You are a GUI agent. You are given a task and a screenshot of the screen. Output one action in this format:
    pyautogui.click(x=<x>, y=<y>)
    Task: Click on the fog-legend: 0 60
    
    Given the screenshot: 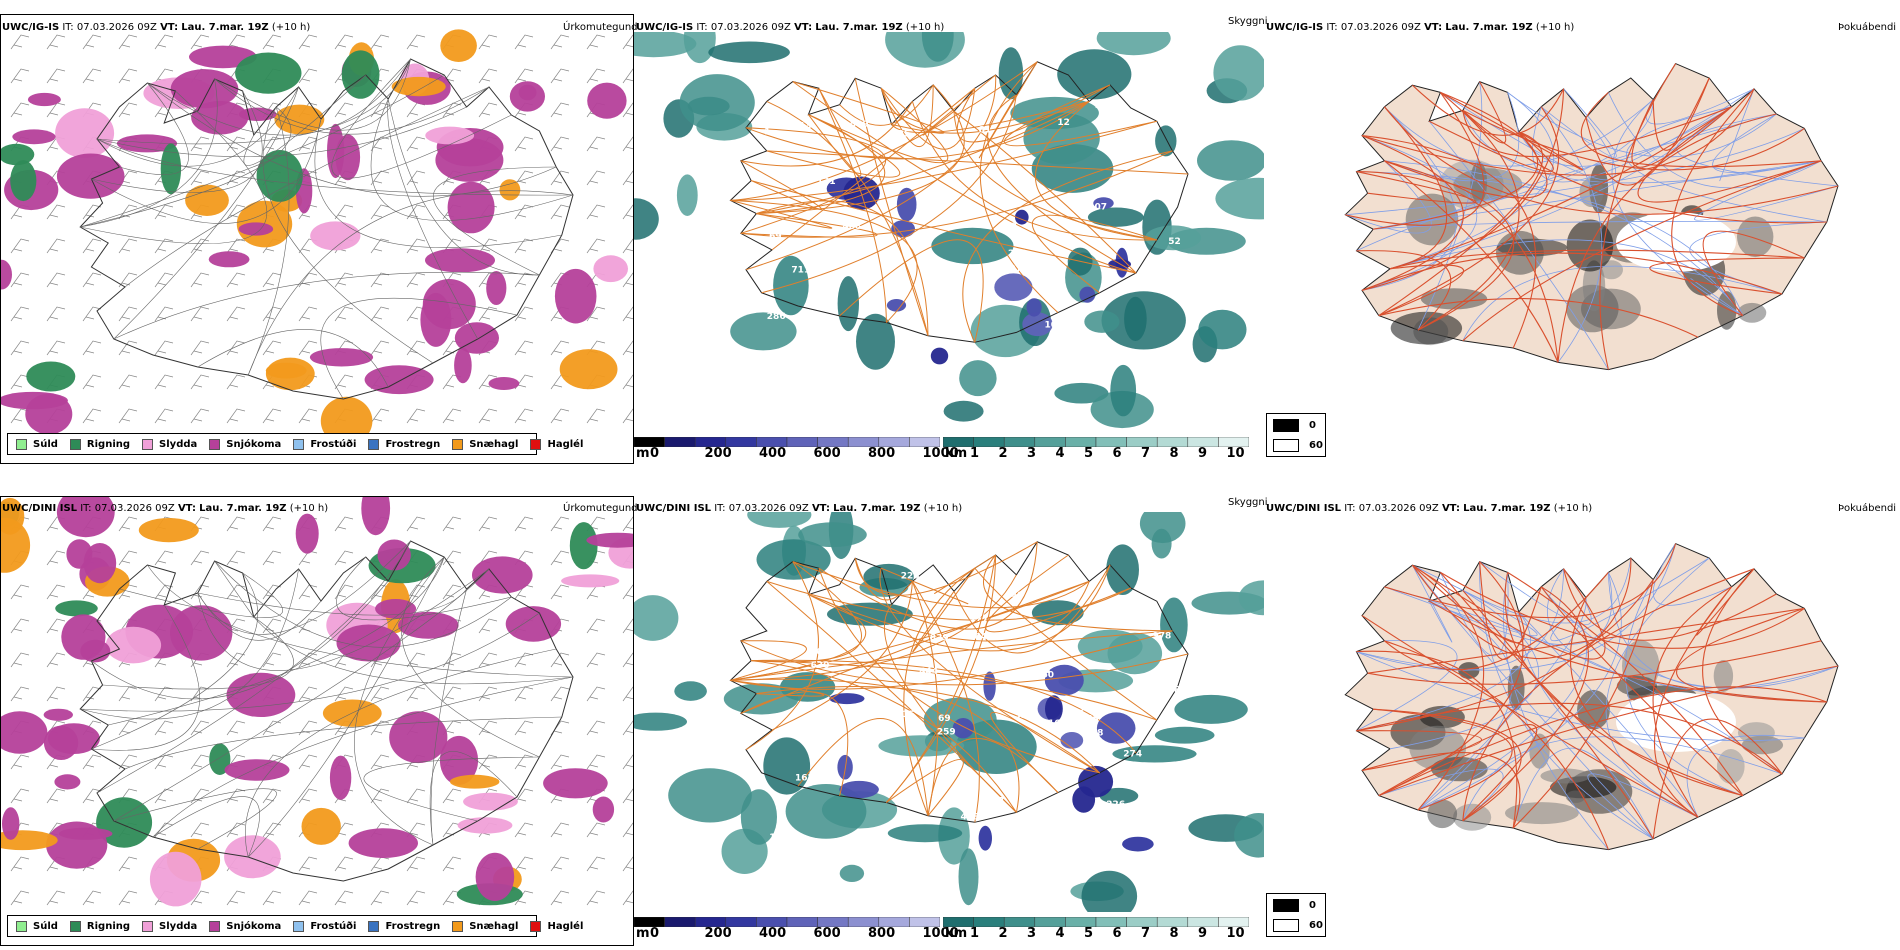 What is the action you would take?
    pyautogui.click(x=1296, y=435)
    